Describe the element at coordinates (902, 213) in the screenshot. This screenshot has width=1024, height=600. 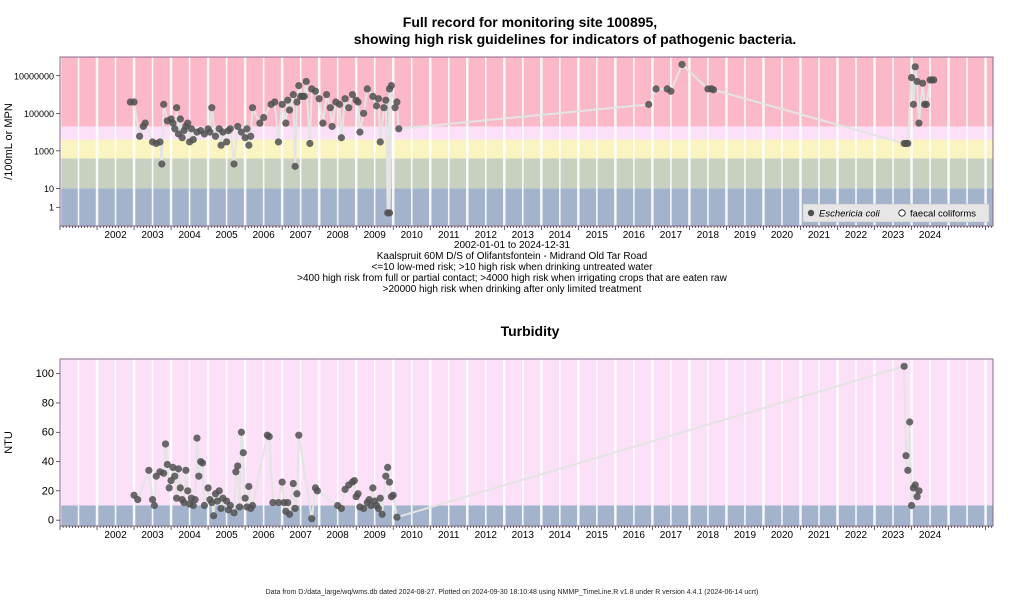
I see `legend-fc-marker` at that location.